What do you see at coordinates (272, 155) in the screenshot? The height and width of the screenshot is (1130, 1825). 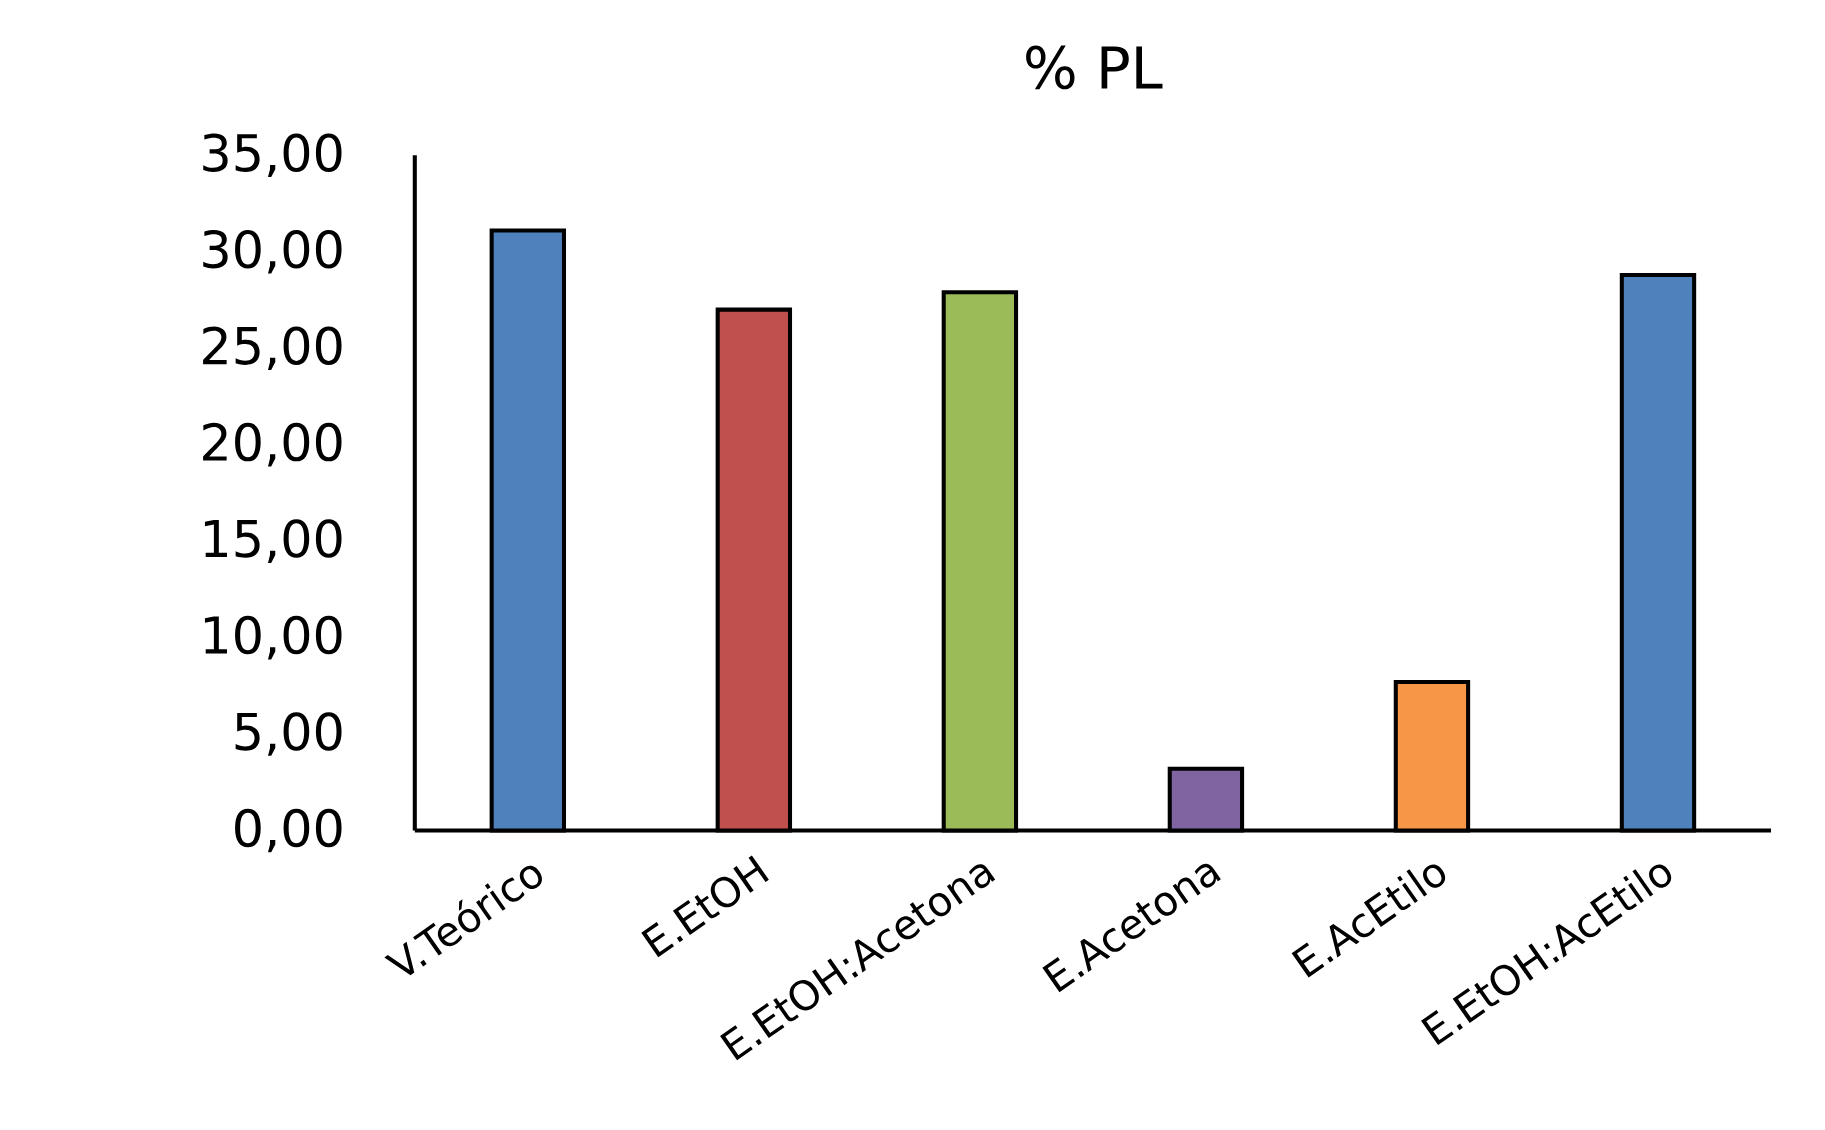 I see `y-tick-label: 35,00` at bounding box center [272, 155].